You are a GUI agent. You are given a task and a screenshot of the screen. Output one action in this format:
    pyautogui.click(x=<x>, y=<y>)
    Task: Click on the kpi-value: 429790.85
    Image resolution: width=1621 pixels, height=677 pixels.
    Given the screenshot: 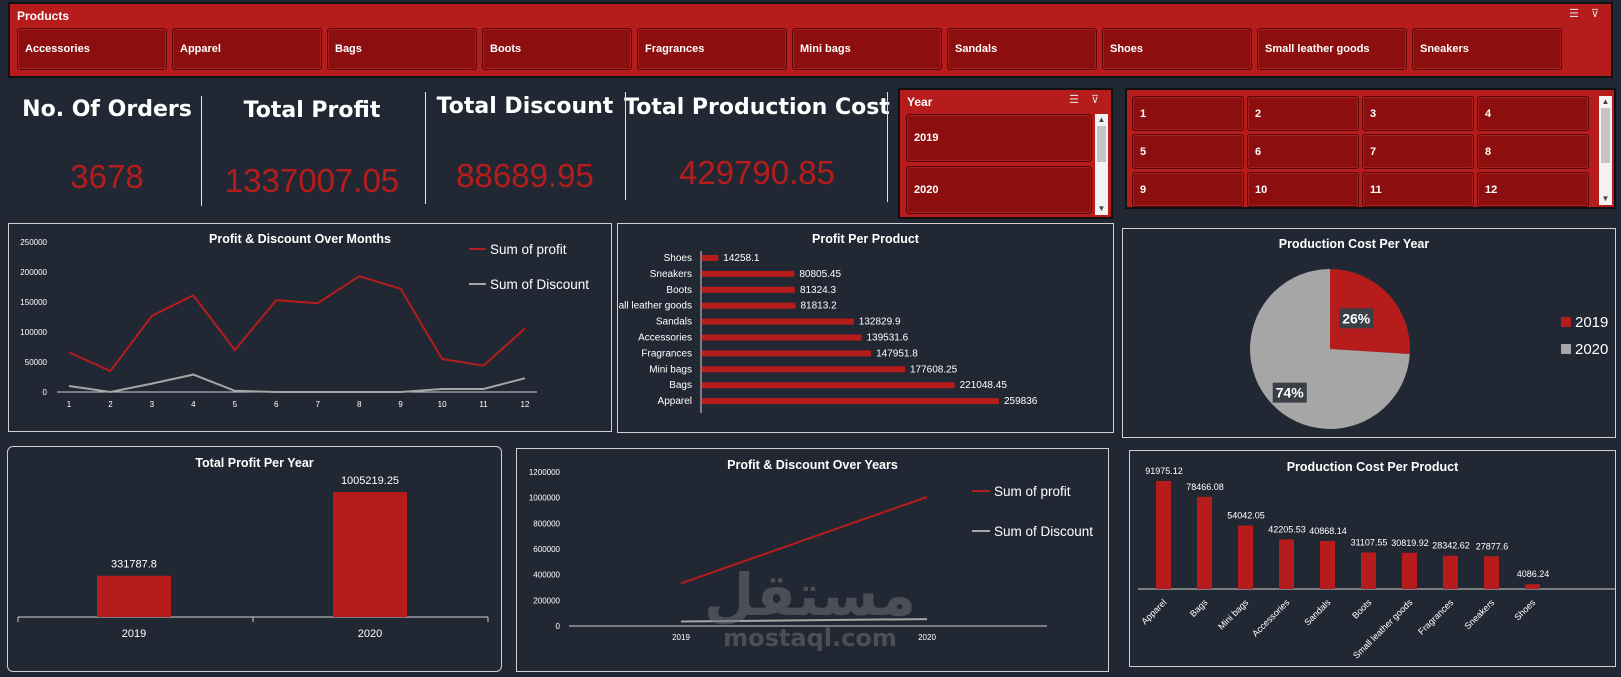 What is the action you would take?
    pyautogui.click(x=757, y=172)
    